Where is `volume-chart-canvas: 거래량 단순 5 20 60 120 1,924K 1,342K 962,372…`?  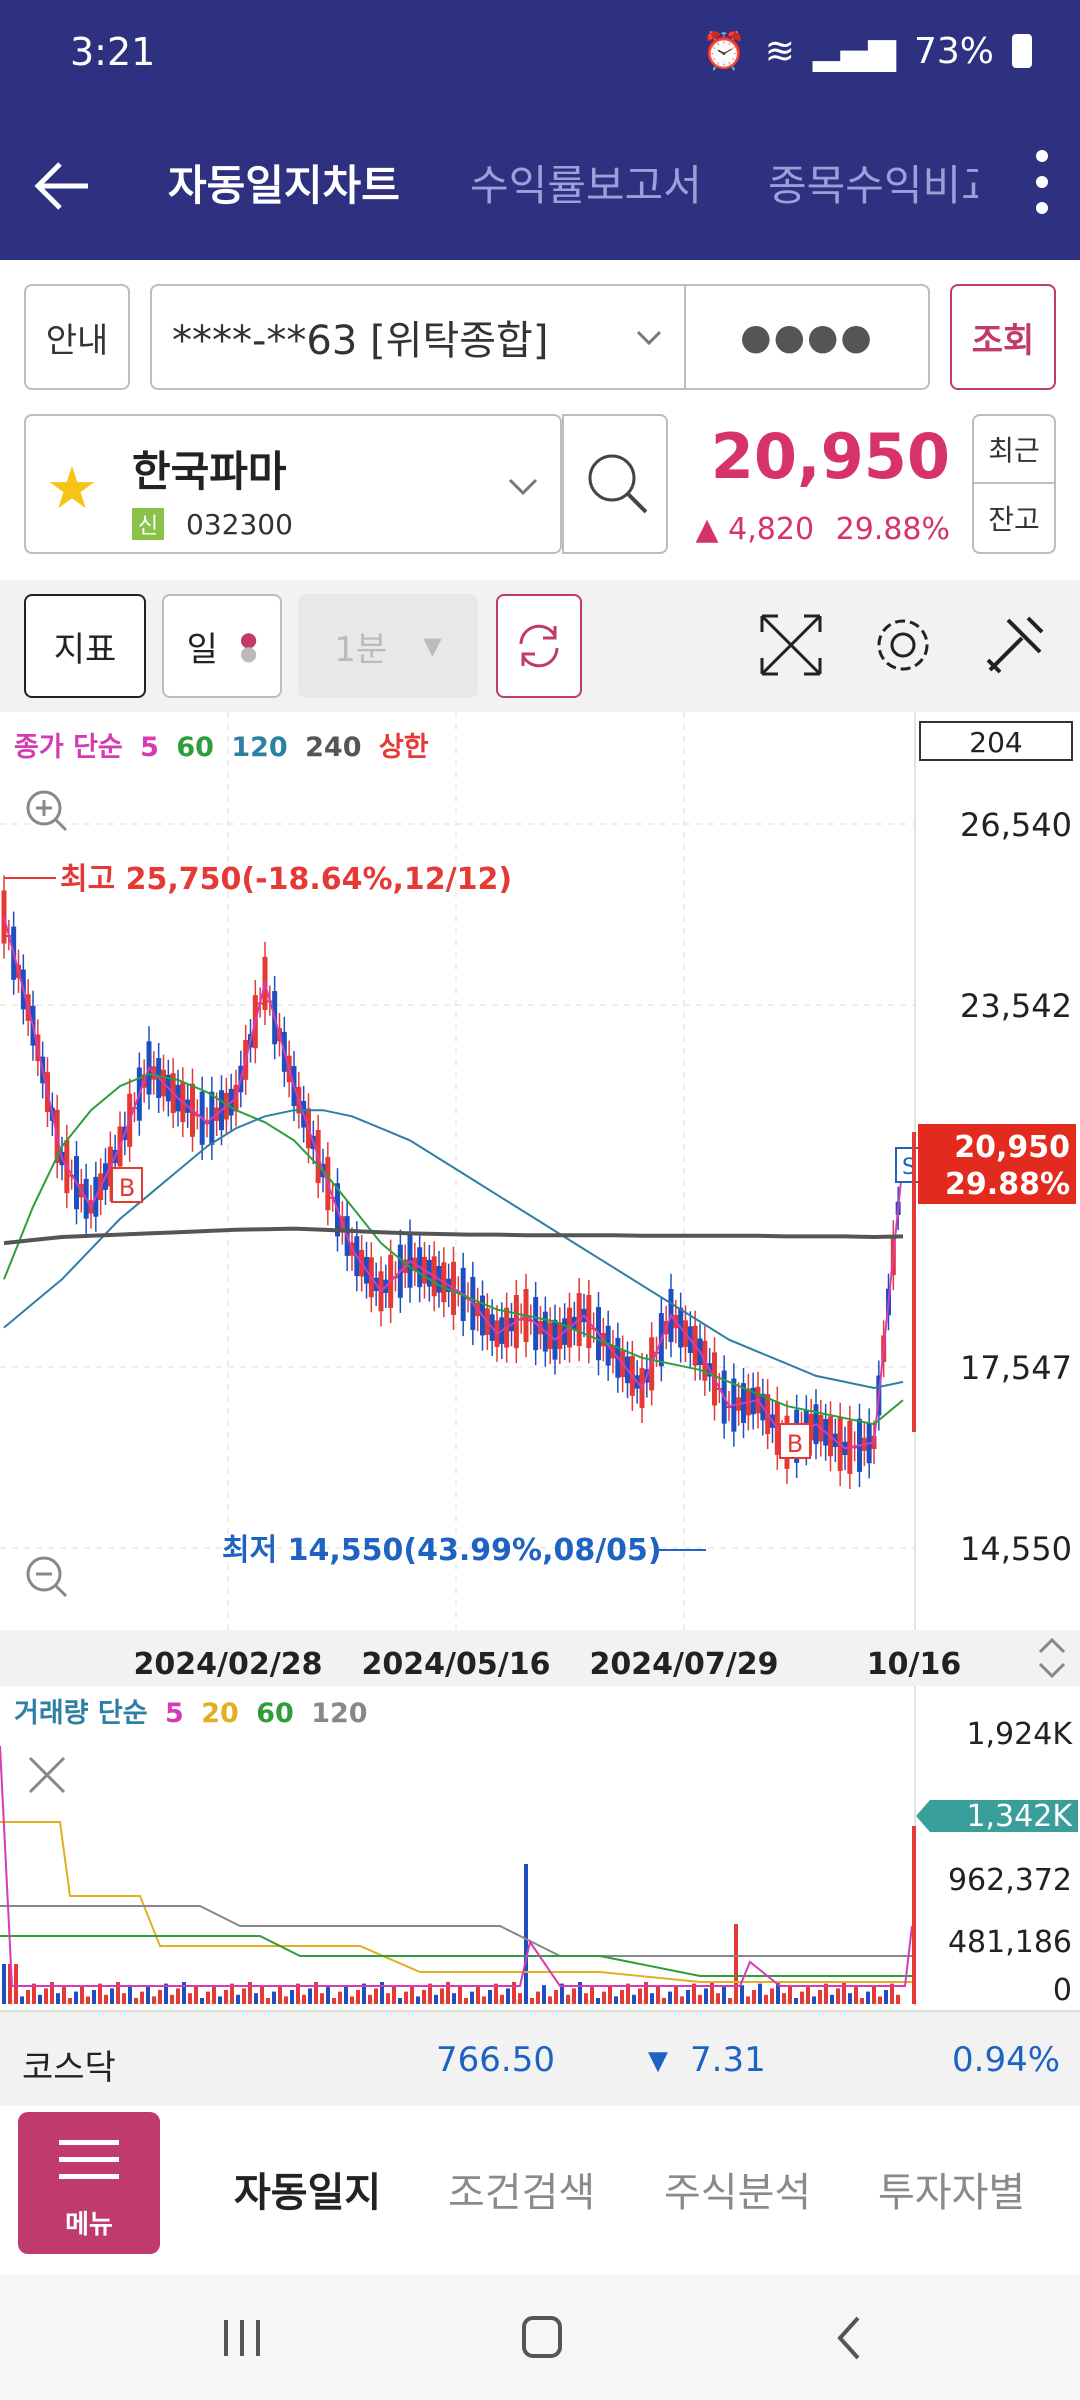 volume-chart-canvas: 거래량 단순 5 20 60 120 1,924K 1,342K 962,372… is located at coordinates (540, 1847).